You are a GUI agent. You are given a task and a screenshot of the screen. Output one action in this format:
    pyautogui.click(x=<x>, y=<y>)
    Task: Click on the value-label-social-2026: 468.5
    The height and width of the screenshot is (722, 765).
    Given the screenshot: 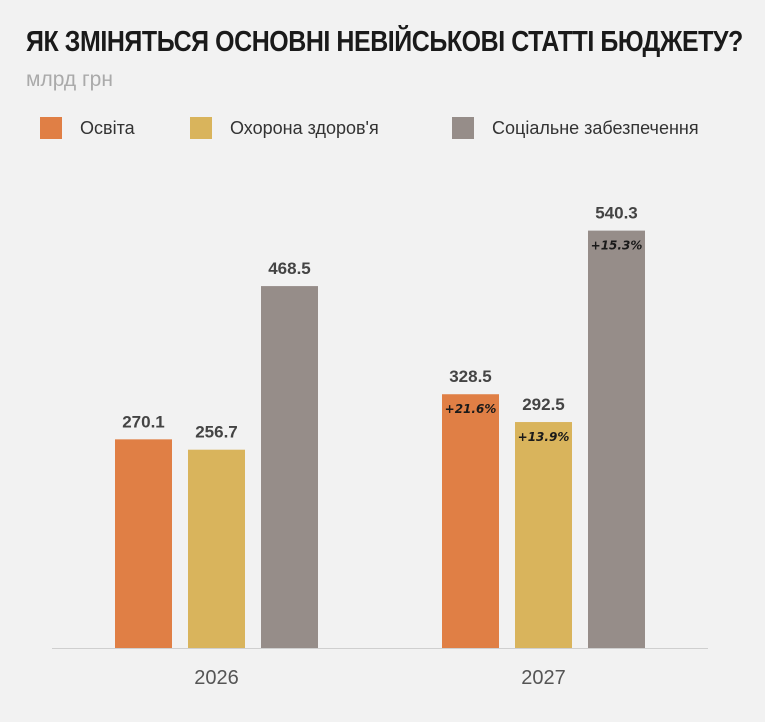 What is the action you would take?
    pyautogui.click(x=289, y=268)
    